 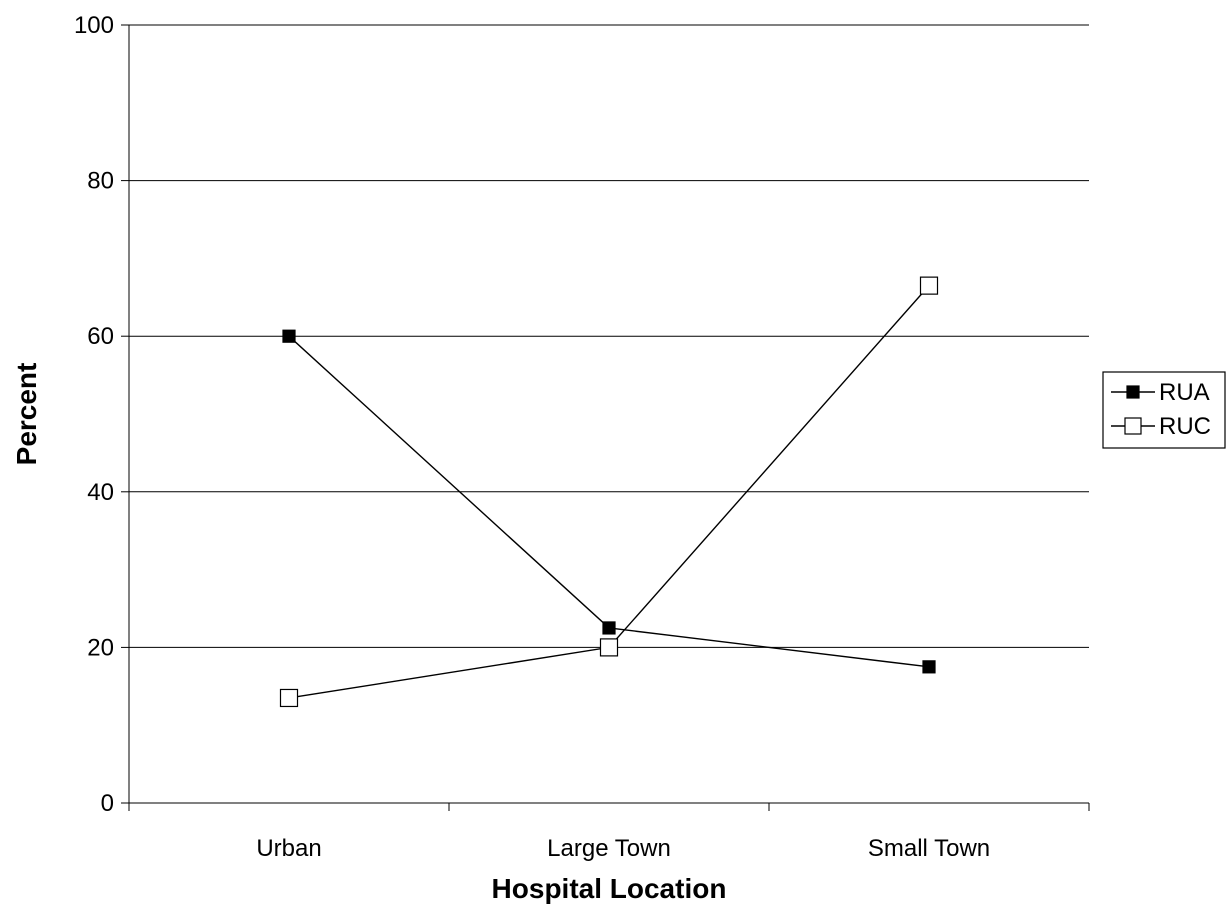 What do you see at coordinates (1184, 392) in the screenshot?
I see `legend-label: RUA` at bounding box center [1184, 392].